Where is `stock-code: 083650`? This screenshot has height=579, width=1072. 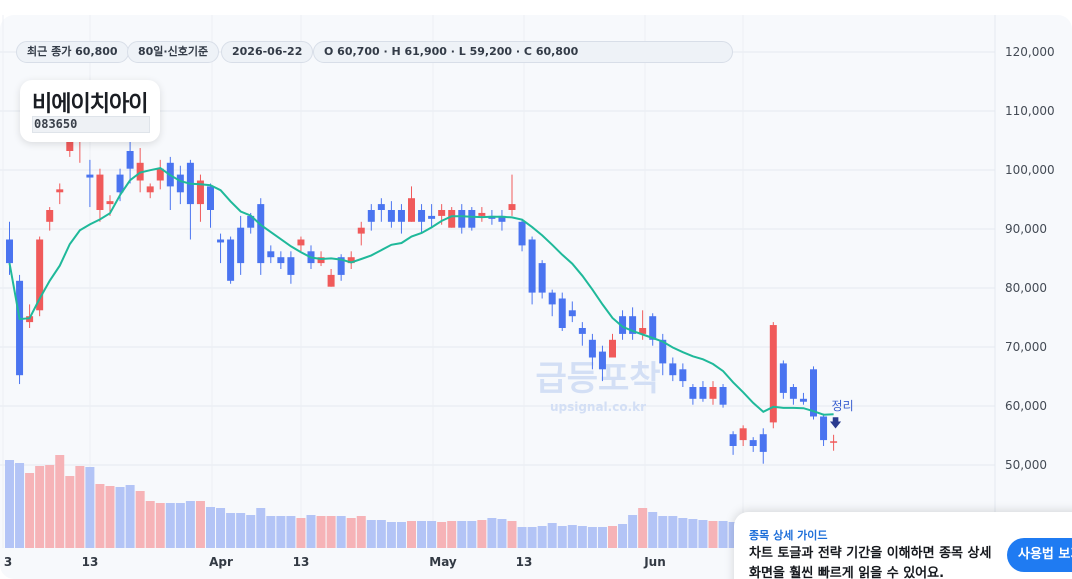 stock-code: 083650 is located at coordinates (91, 124).